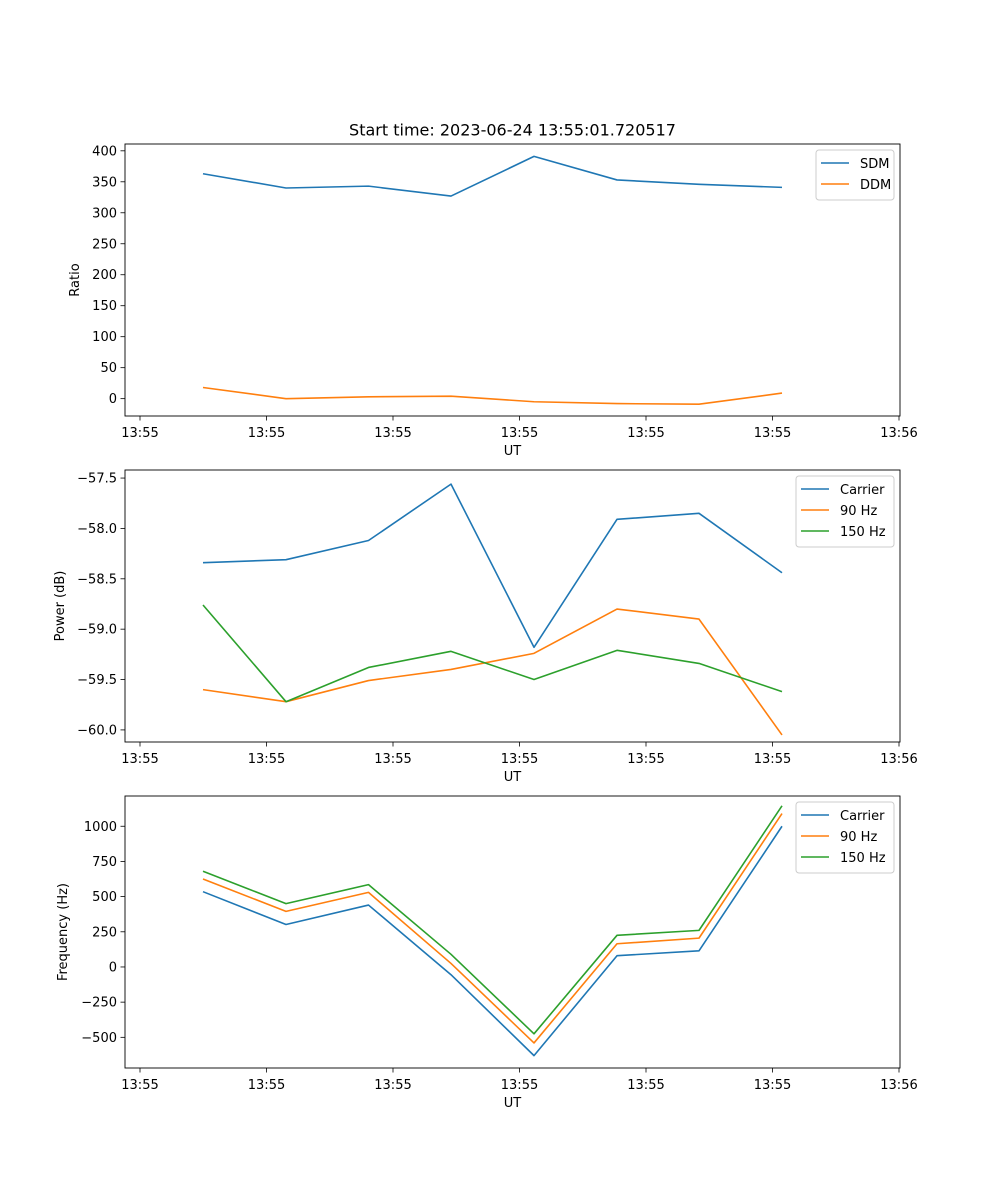 The image size is (1000, 1200). I want to click on legend: SDM DDM, so click(855, 175).